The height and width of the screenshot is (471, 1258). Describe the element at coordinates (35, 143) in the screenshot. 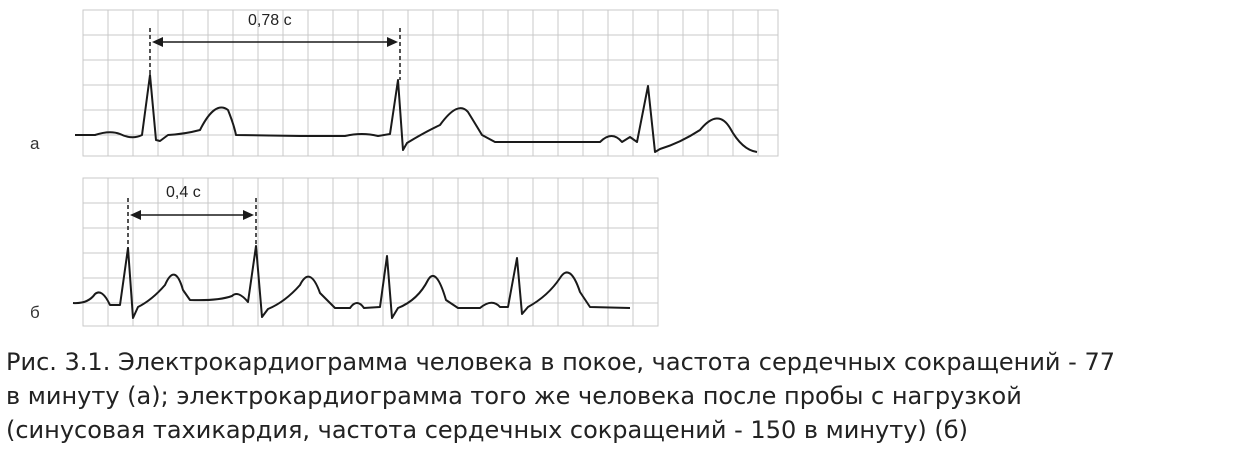

I see `panel-a-label: а` at that location.